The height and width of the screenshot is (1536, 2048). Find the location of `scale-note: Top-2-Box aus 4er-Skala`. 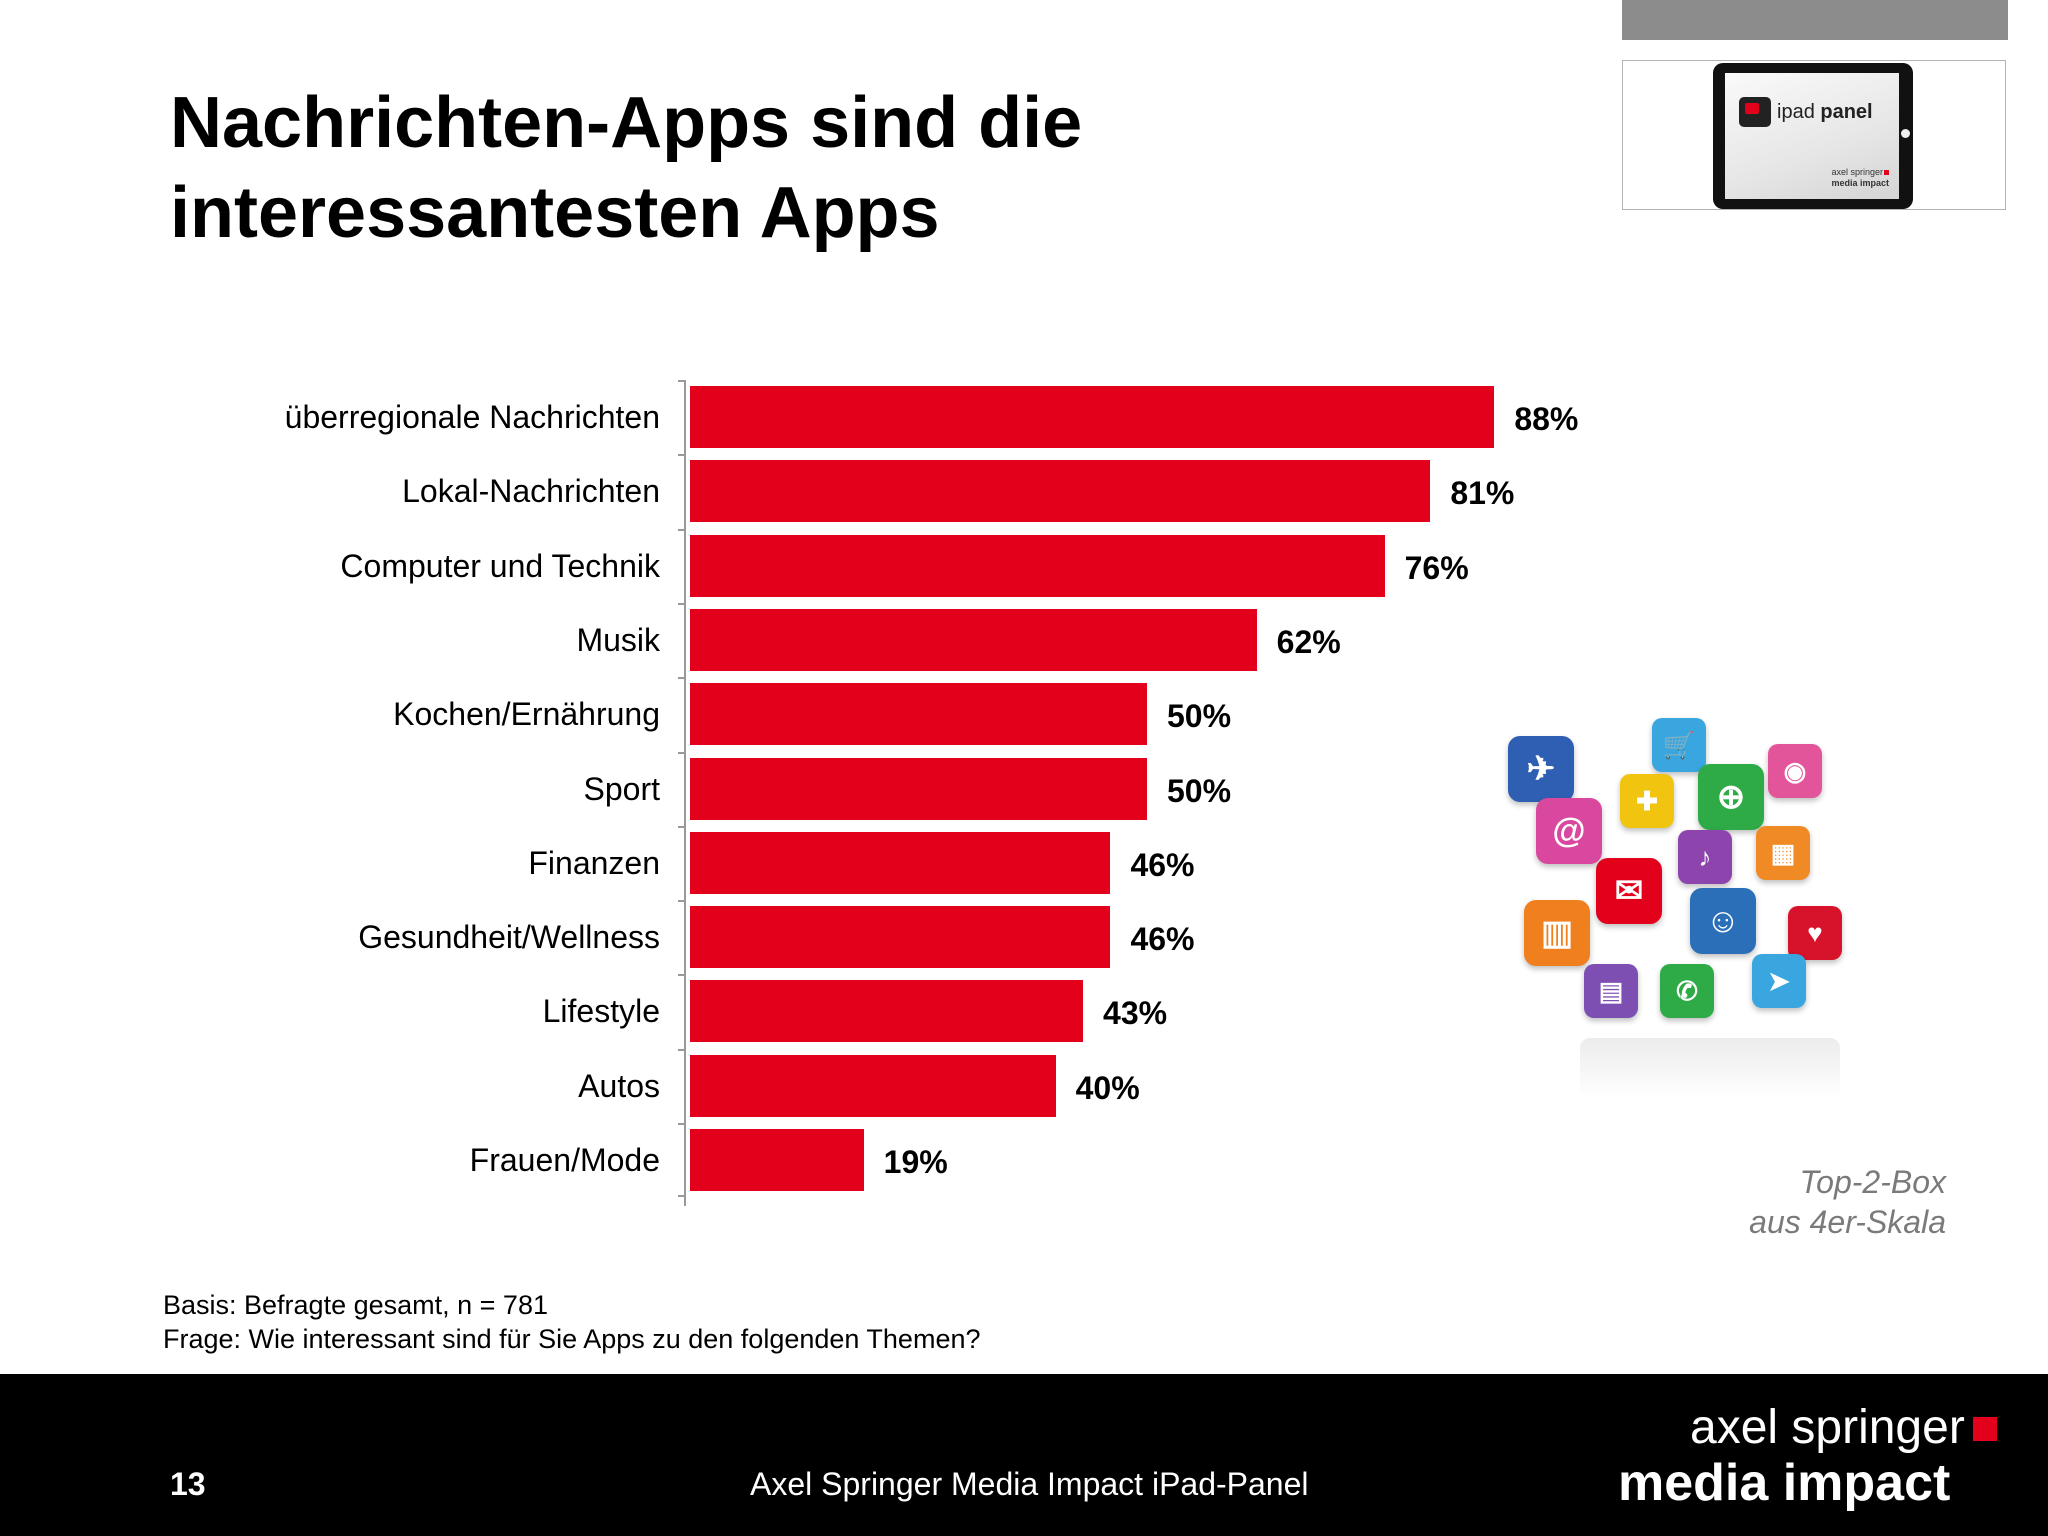

scale-note: Top-2-Box aus 4er-Skala is located at coordinates (1753, 1202).